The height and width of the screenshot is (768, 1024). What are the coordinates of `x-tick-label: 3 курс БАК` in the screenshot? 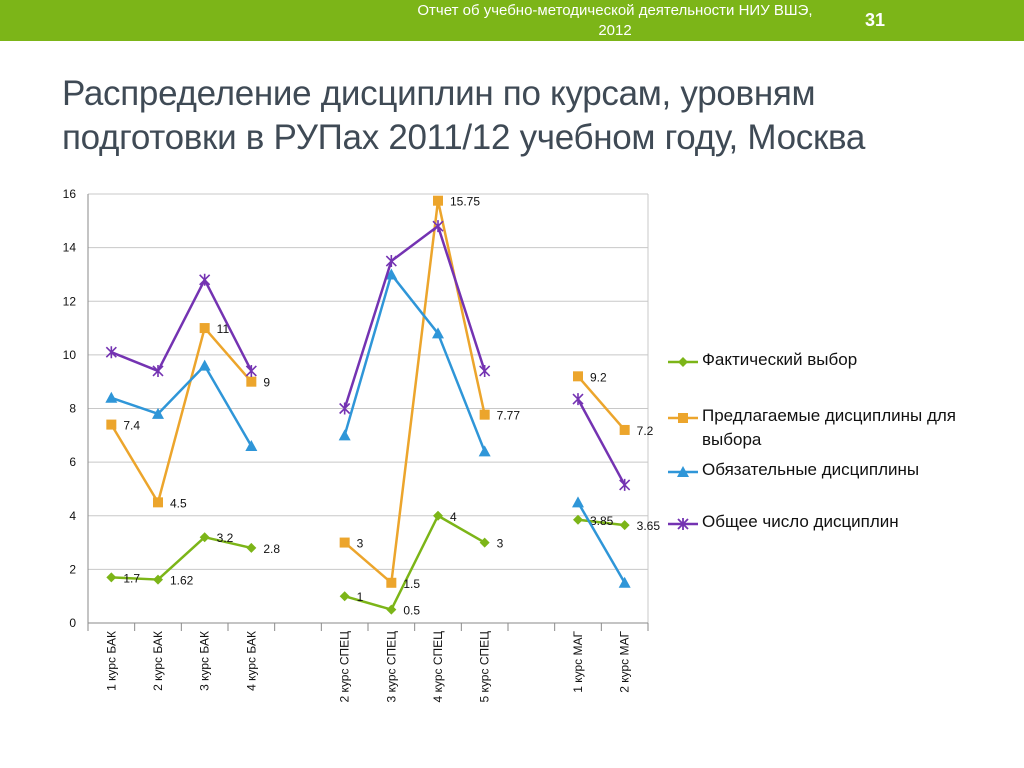 It's located at (205, 661).